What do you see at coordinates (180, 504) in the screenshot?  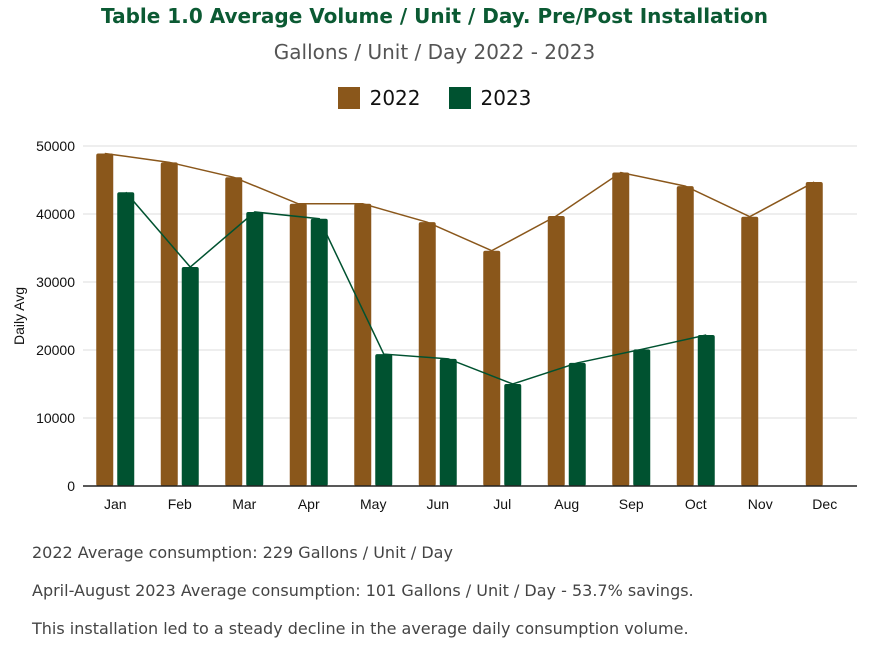 I see `x-tick-label: Feb` at bounding box center [180, 504].